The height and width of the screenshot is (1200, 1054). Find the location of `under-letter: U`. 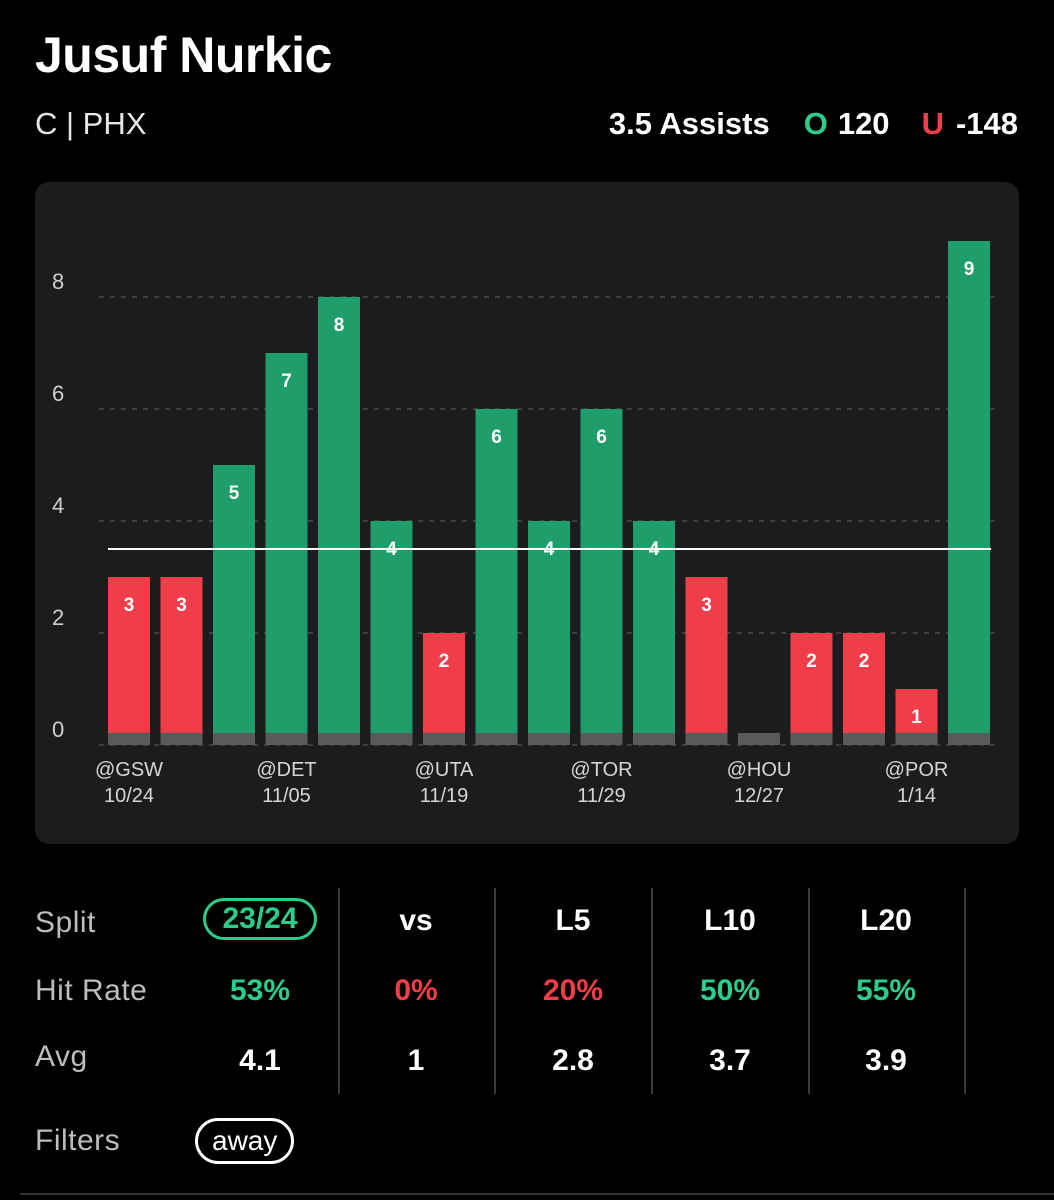

under-letter: U is located at coordinates (932, 123).